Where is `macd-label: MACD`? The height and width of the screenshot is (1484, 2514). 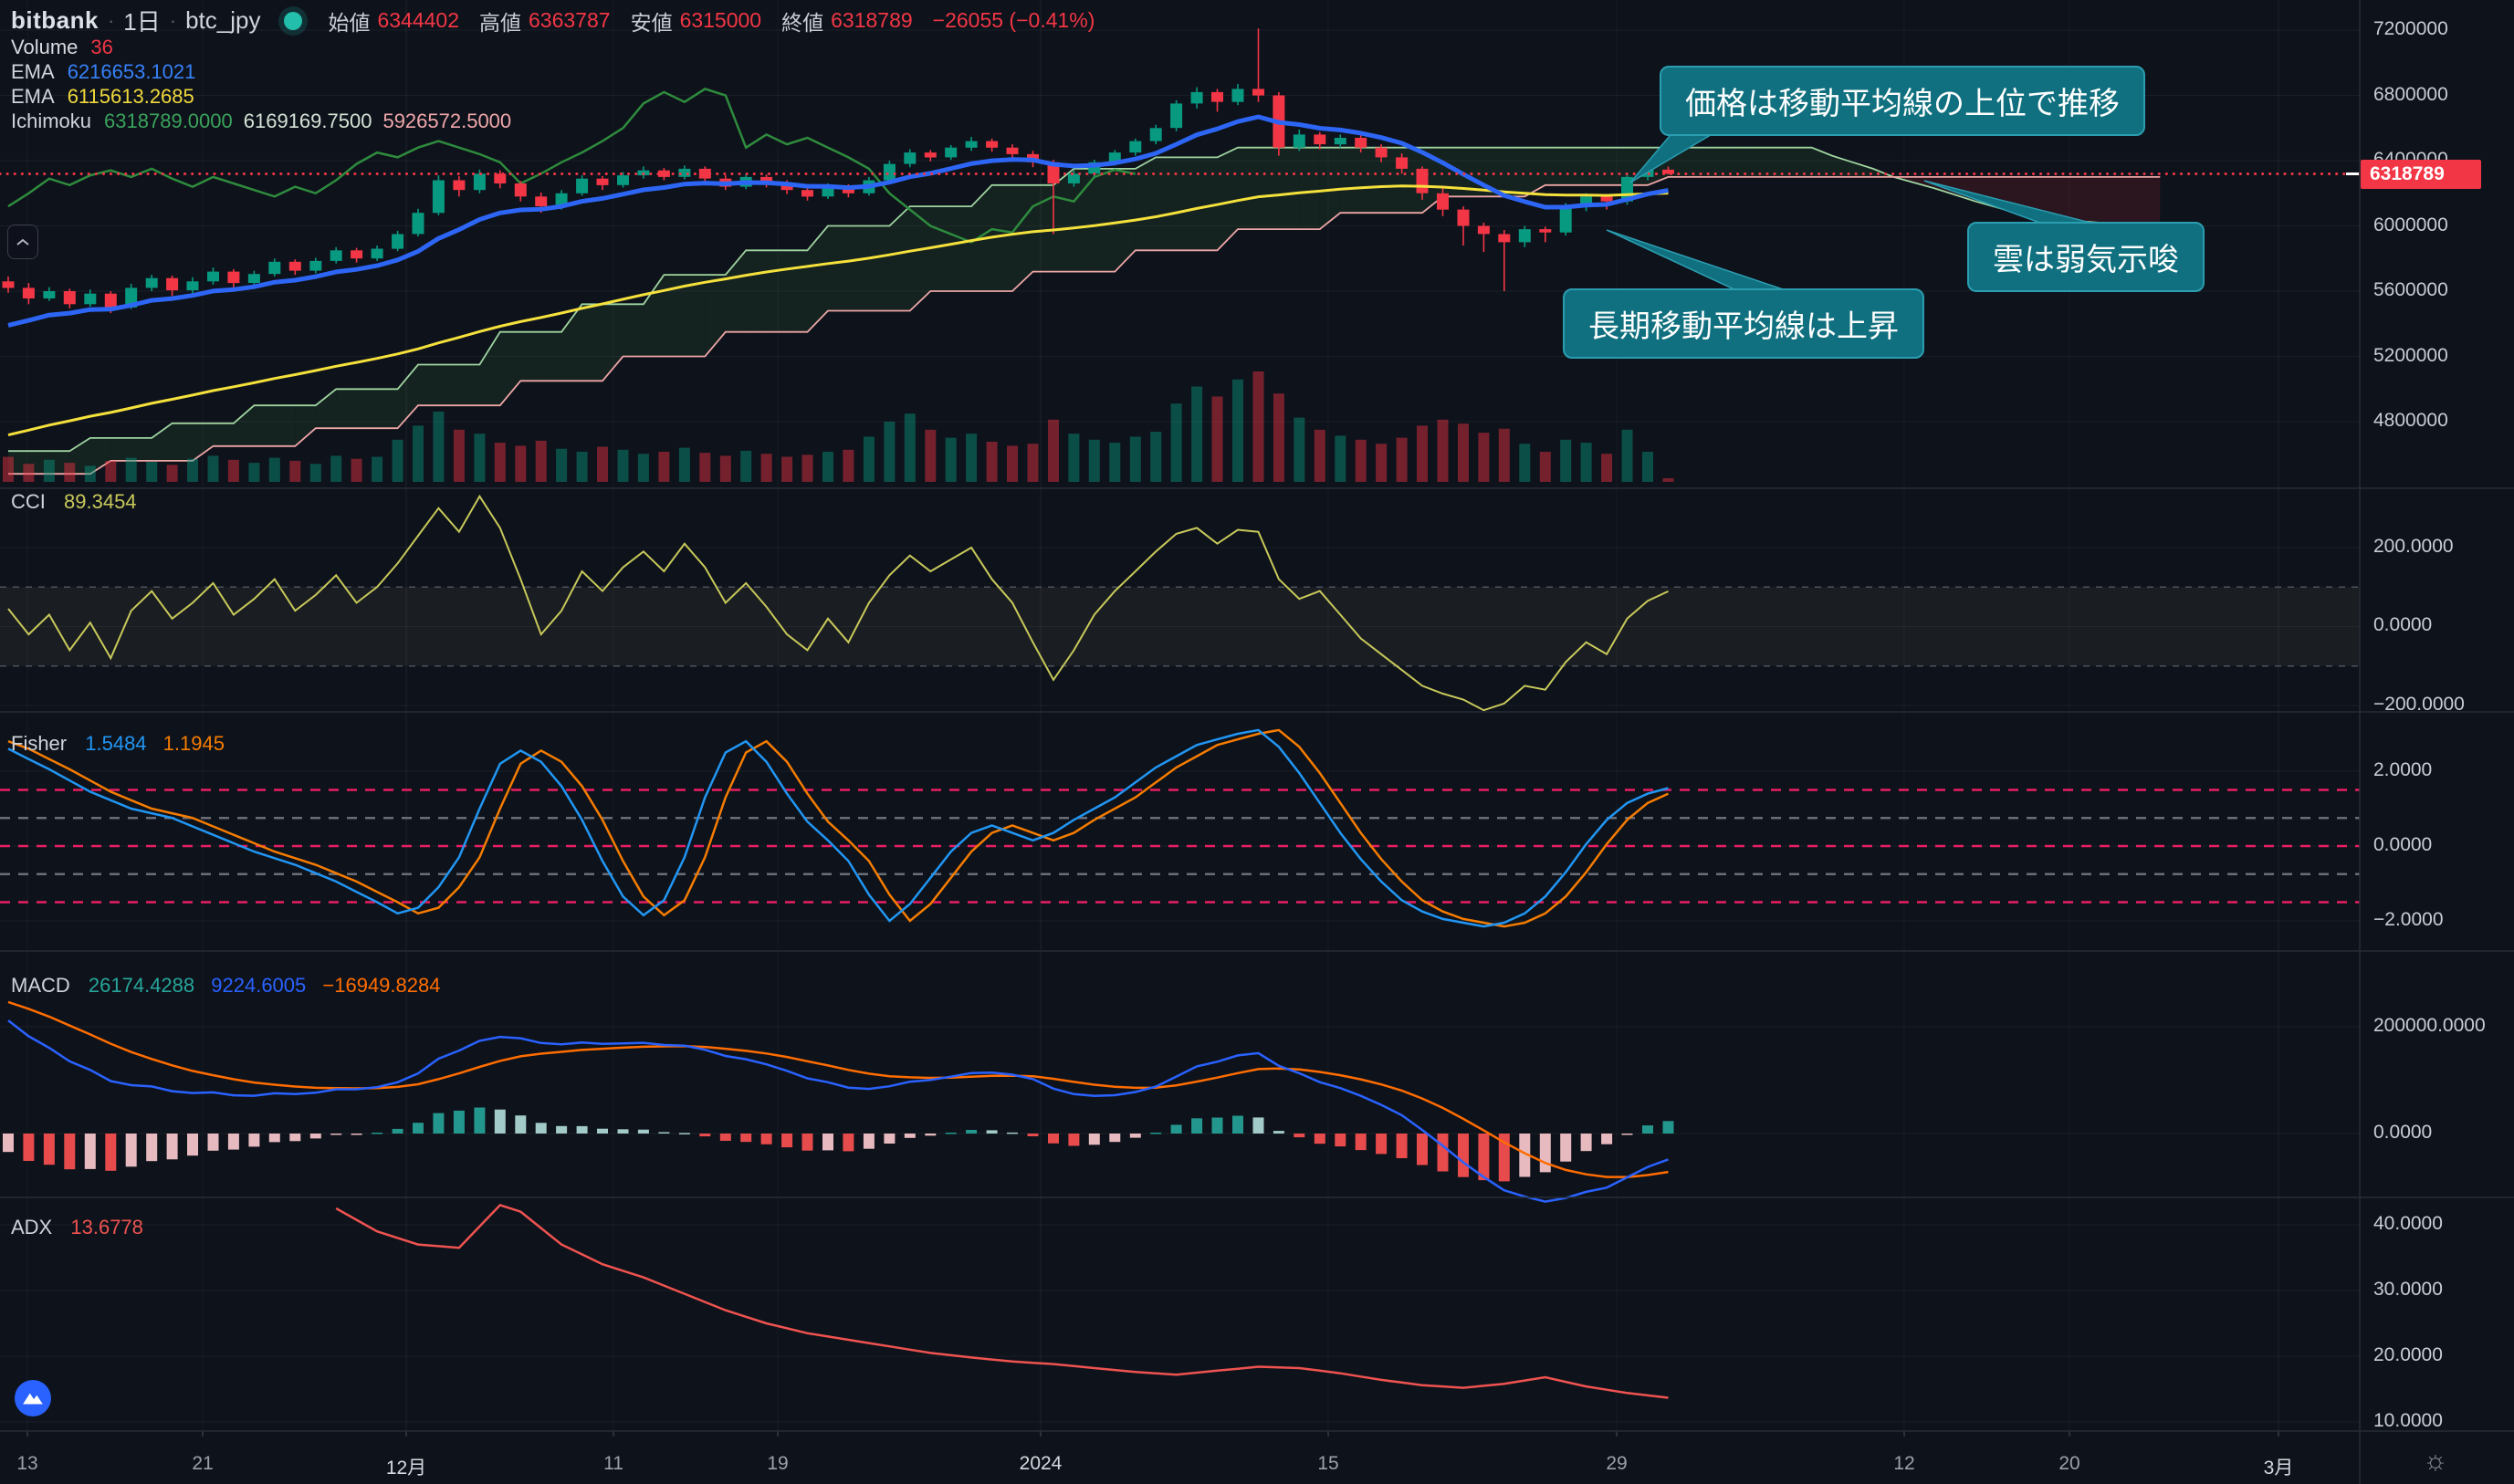
macd-label: MACD is located at coordinates (40, 985).